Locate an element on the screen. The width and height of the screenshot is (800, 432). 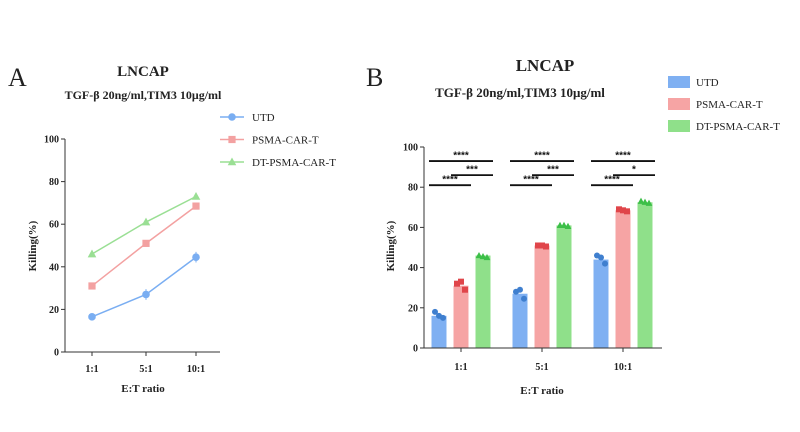
panel-b-x-tick-label: 1:1 is located at coordinates (460, 367).